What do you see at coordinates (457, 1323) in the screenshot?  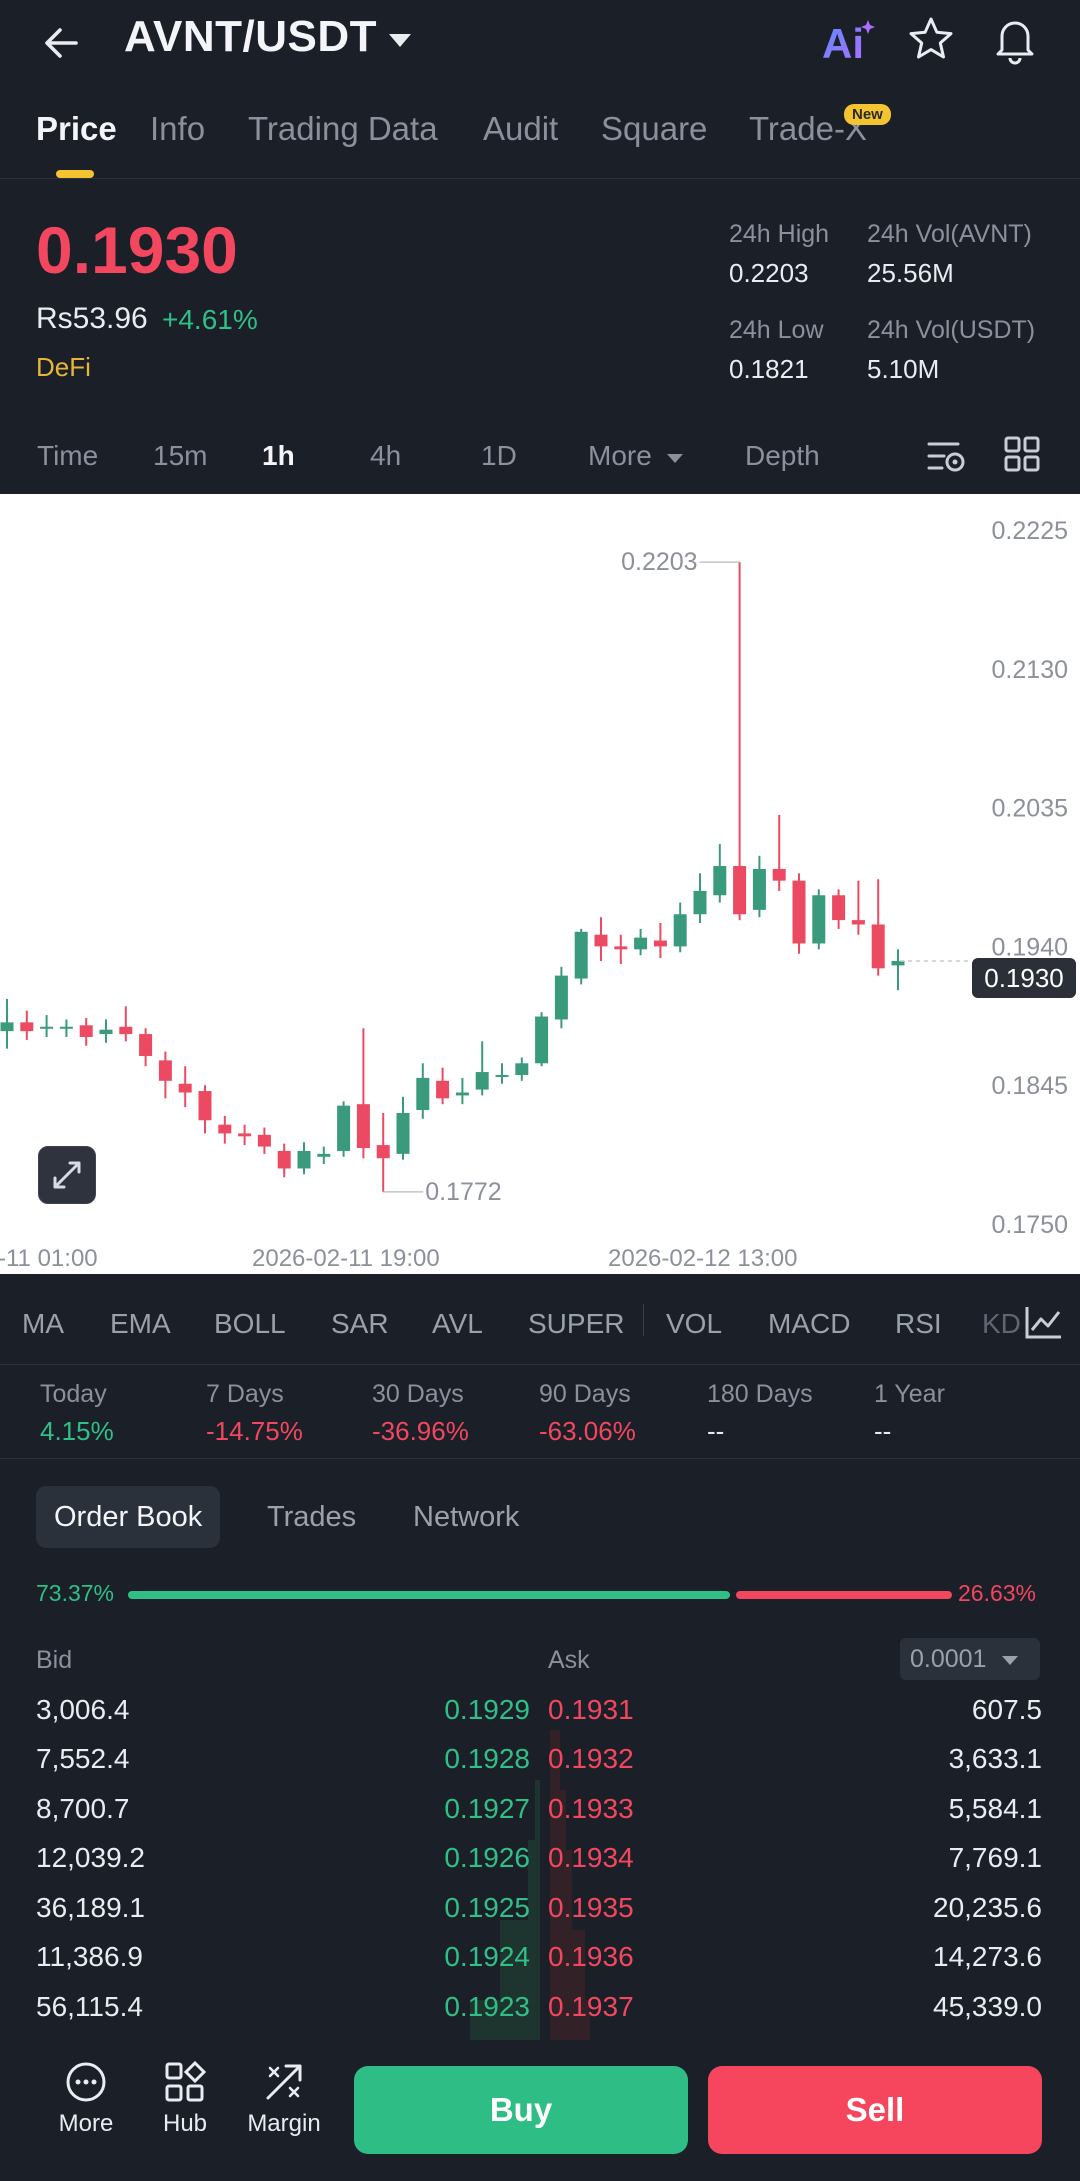 I see `indicator-avl: AVL` at bounding box center [457, 1323].